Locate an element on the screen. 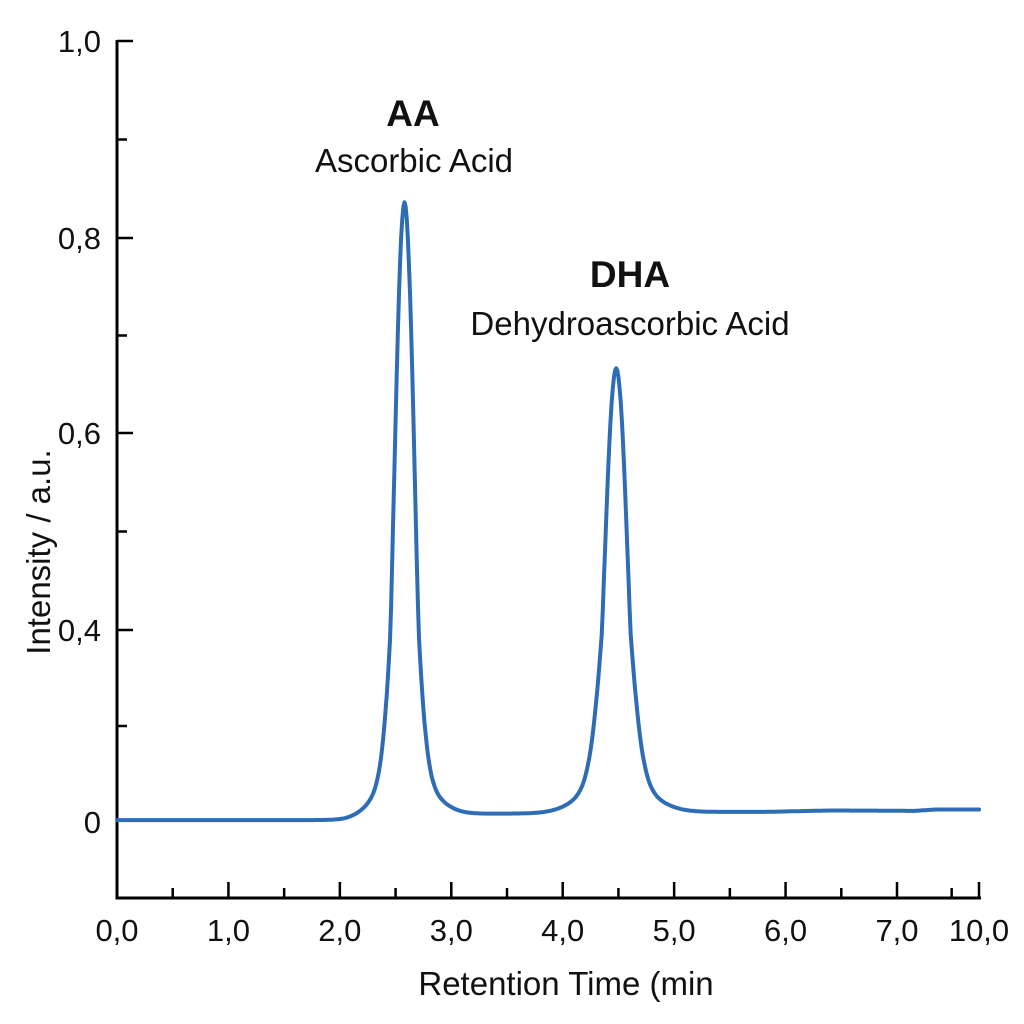 Image resolution: width=1024 pixels, height=1024 pixels. x-tick-label: 10,0 is located at coordinates (979, 930).